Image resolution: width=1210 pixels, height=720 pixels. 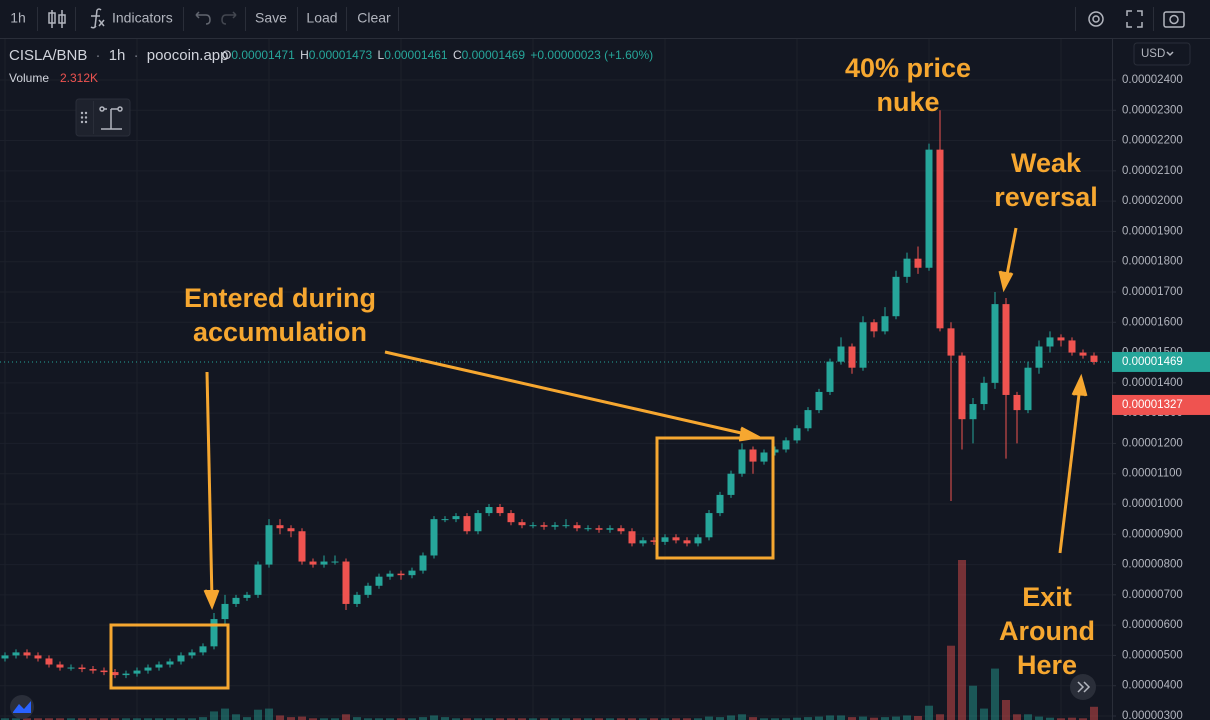 I want to click on settings-button, so click(x=1096, y=19).